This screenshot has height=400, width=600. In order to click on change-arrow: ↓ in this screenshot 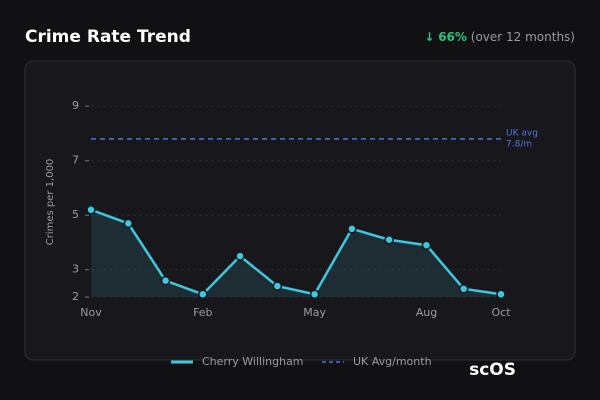, I will do `click(429, 37)`.